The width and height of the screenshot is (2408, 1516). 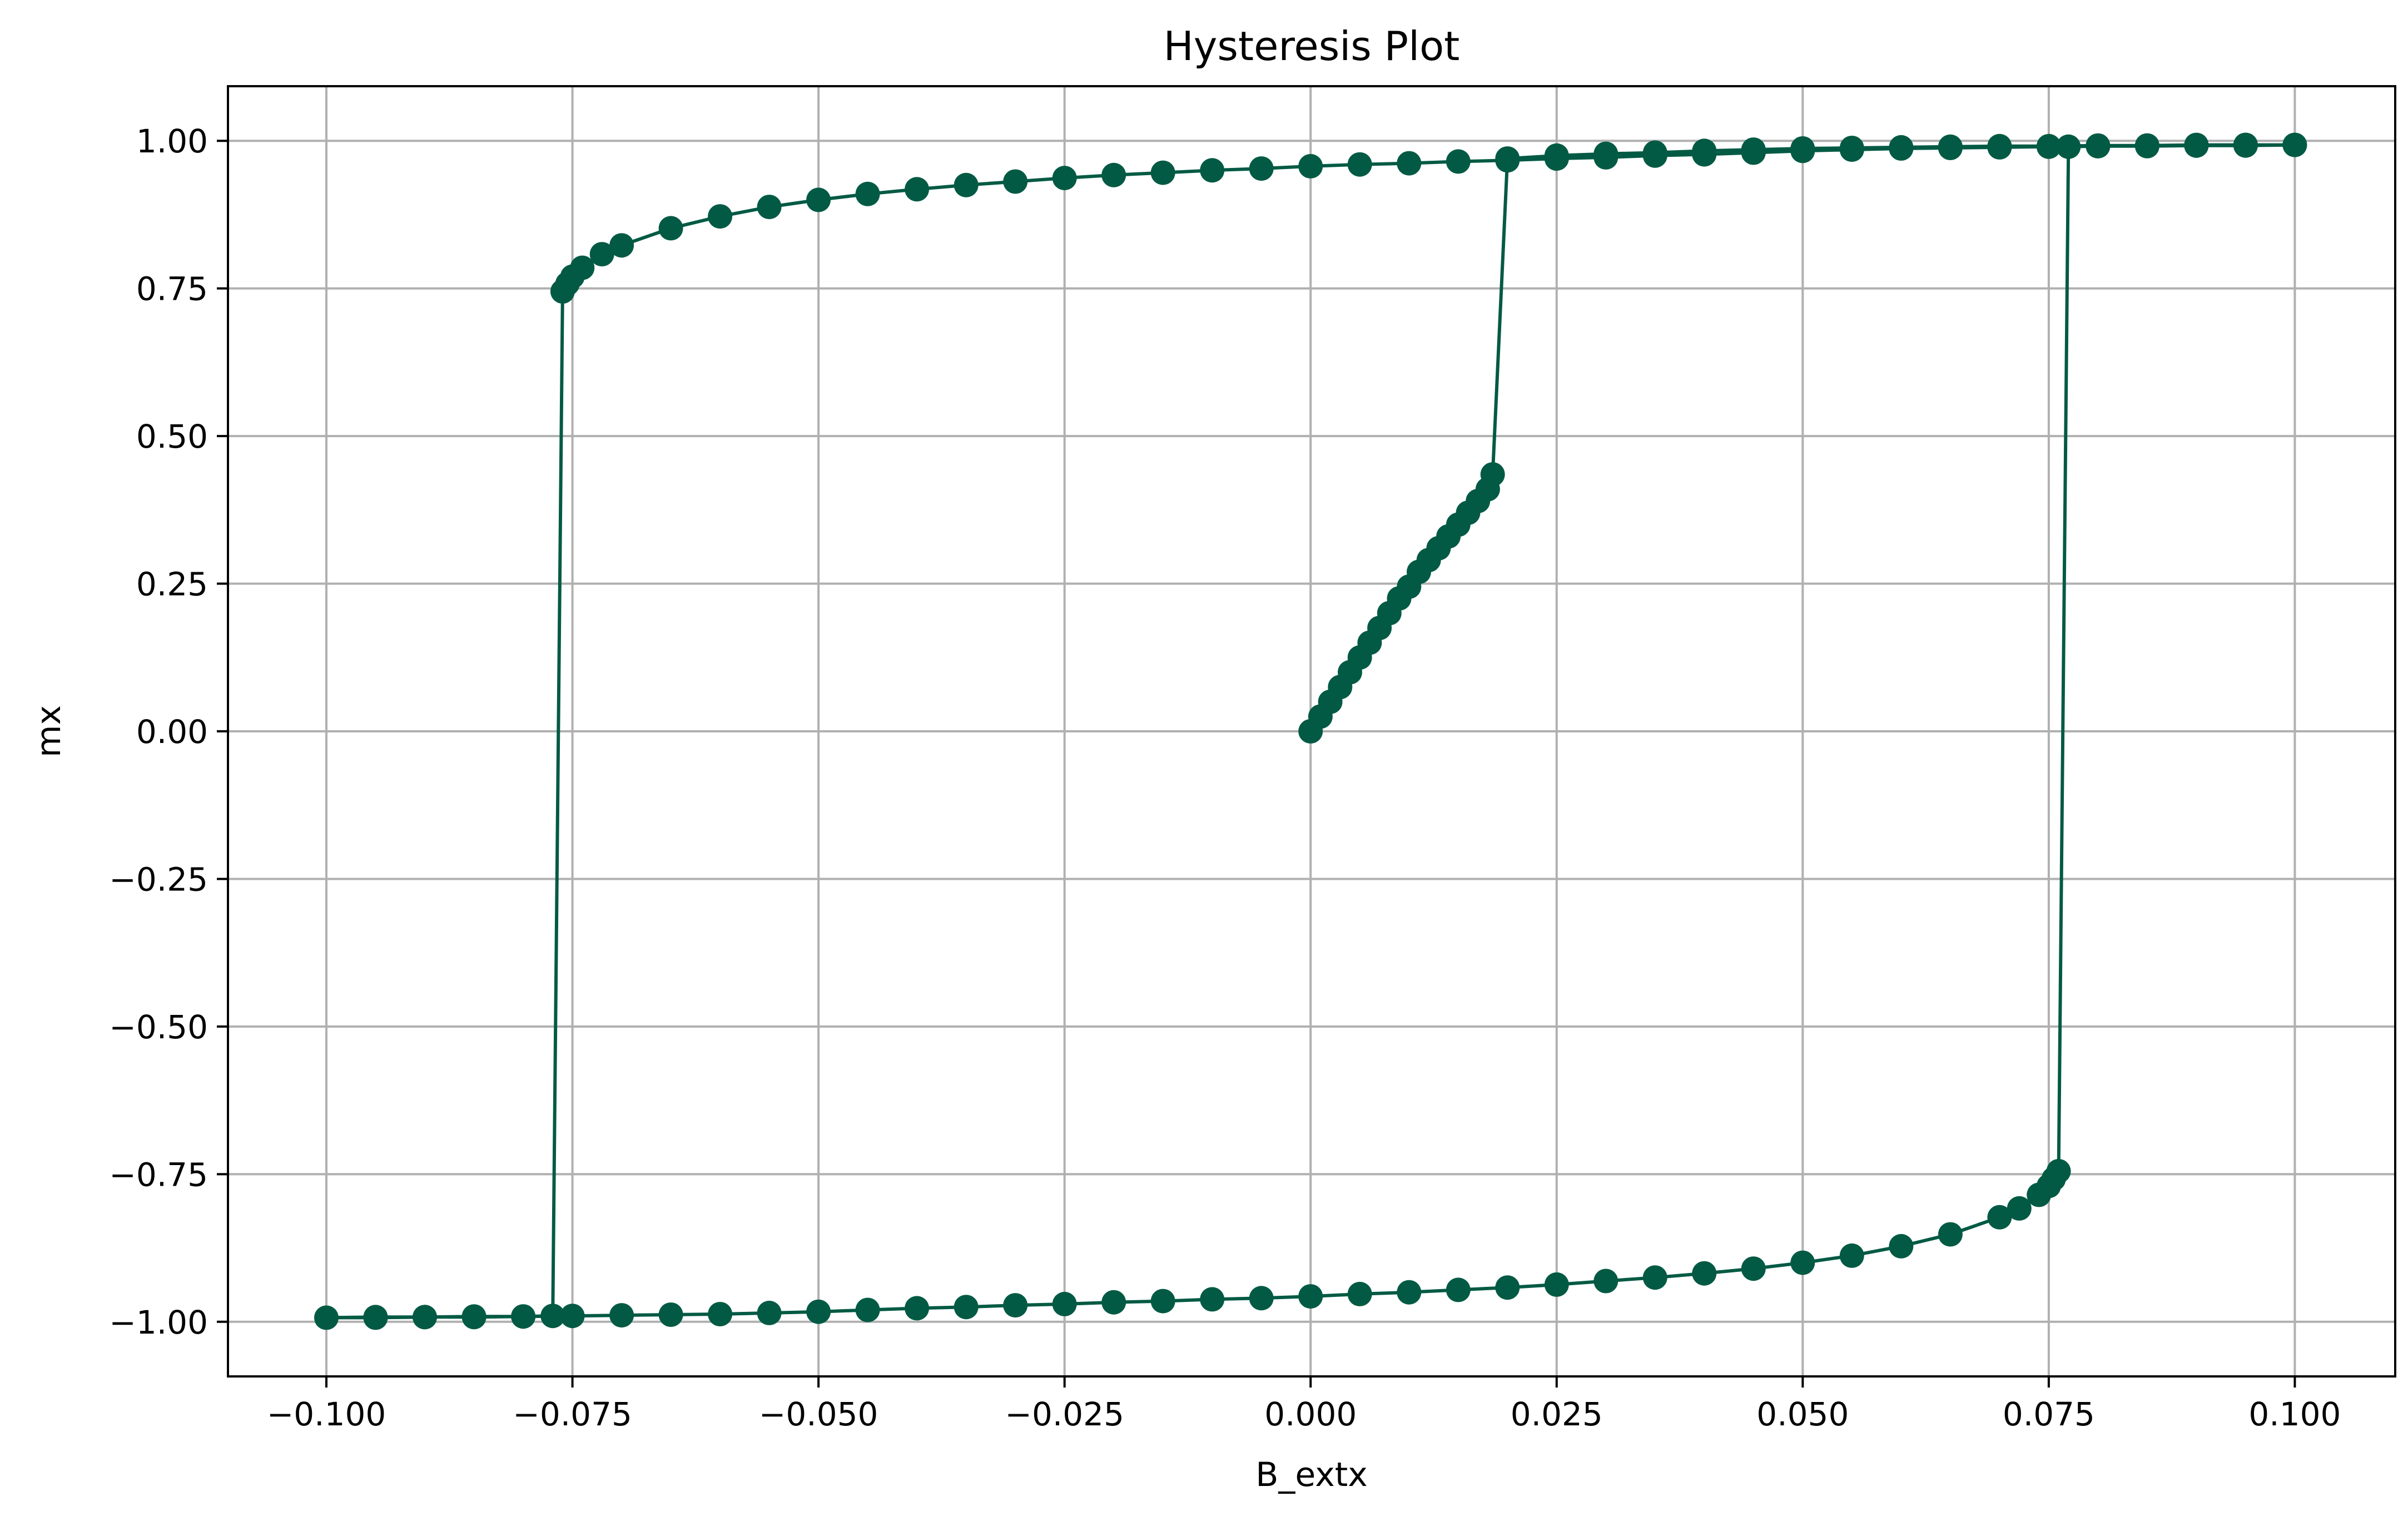 I want to click on chart-title: Hysteresis Plot, so click(x=1312, y=46).